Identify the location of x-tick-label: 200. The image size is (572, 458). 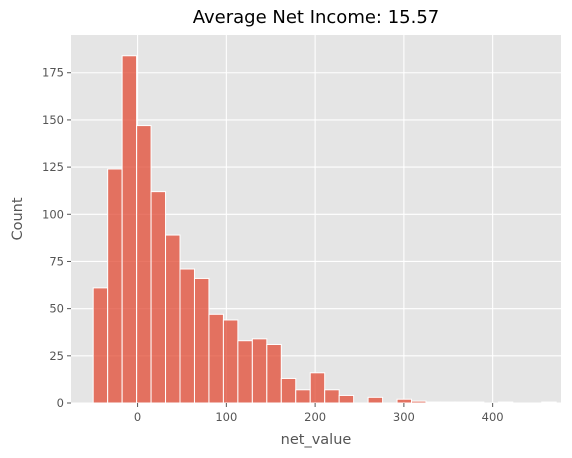
(315, 417).